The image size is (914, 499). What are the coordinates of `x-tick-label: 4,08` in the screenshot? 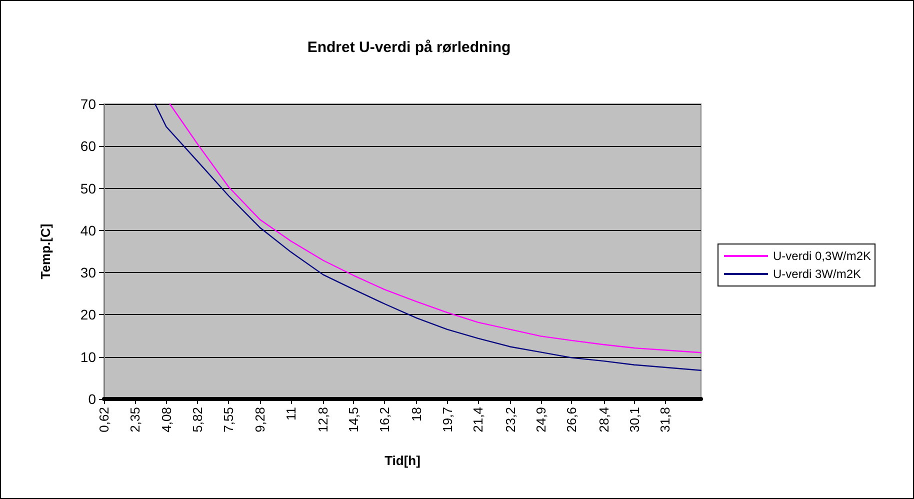 It's located at (166, 419).